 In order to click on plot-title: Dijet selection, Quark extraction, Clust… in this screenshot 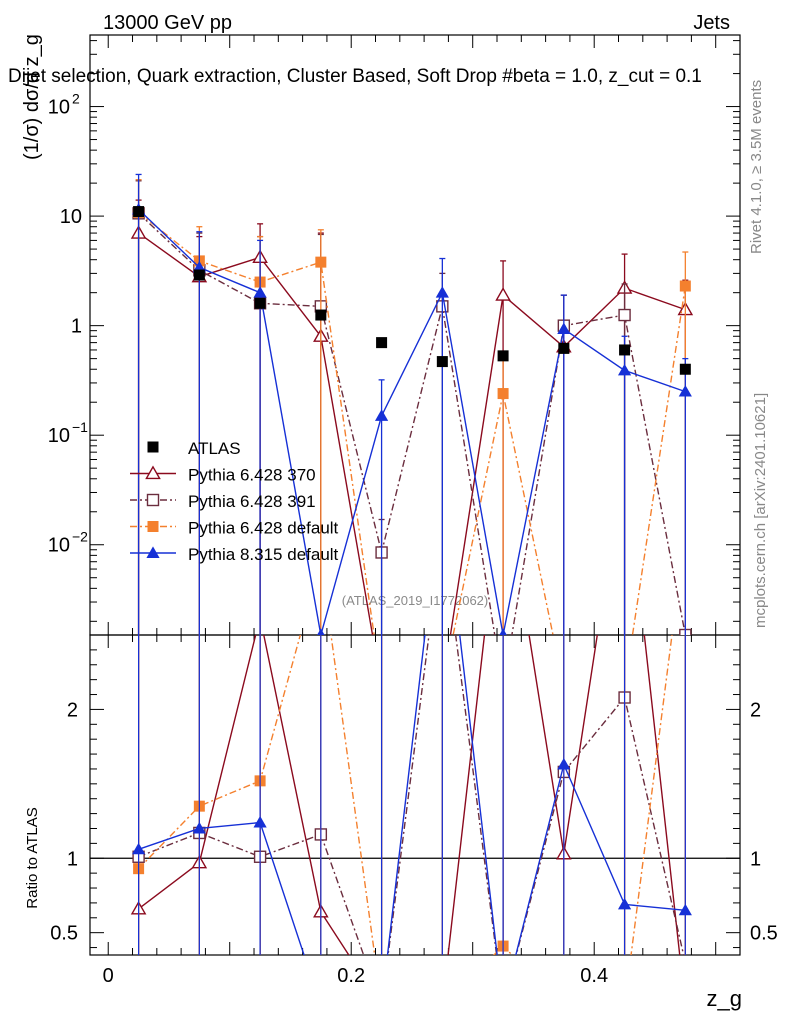, I will do `click(355, 76)`.